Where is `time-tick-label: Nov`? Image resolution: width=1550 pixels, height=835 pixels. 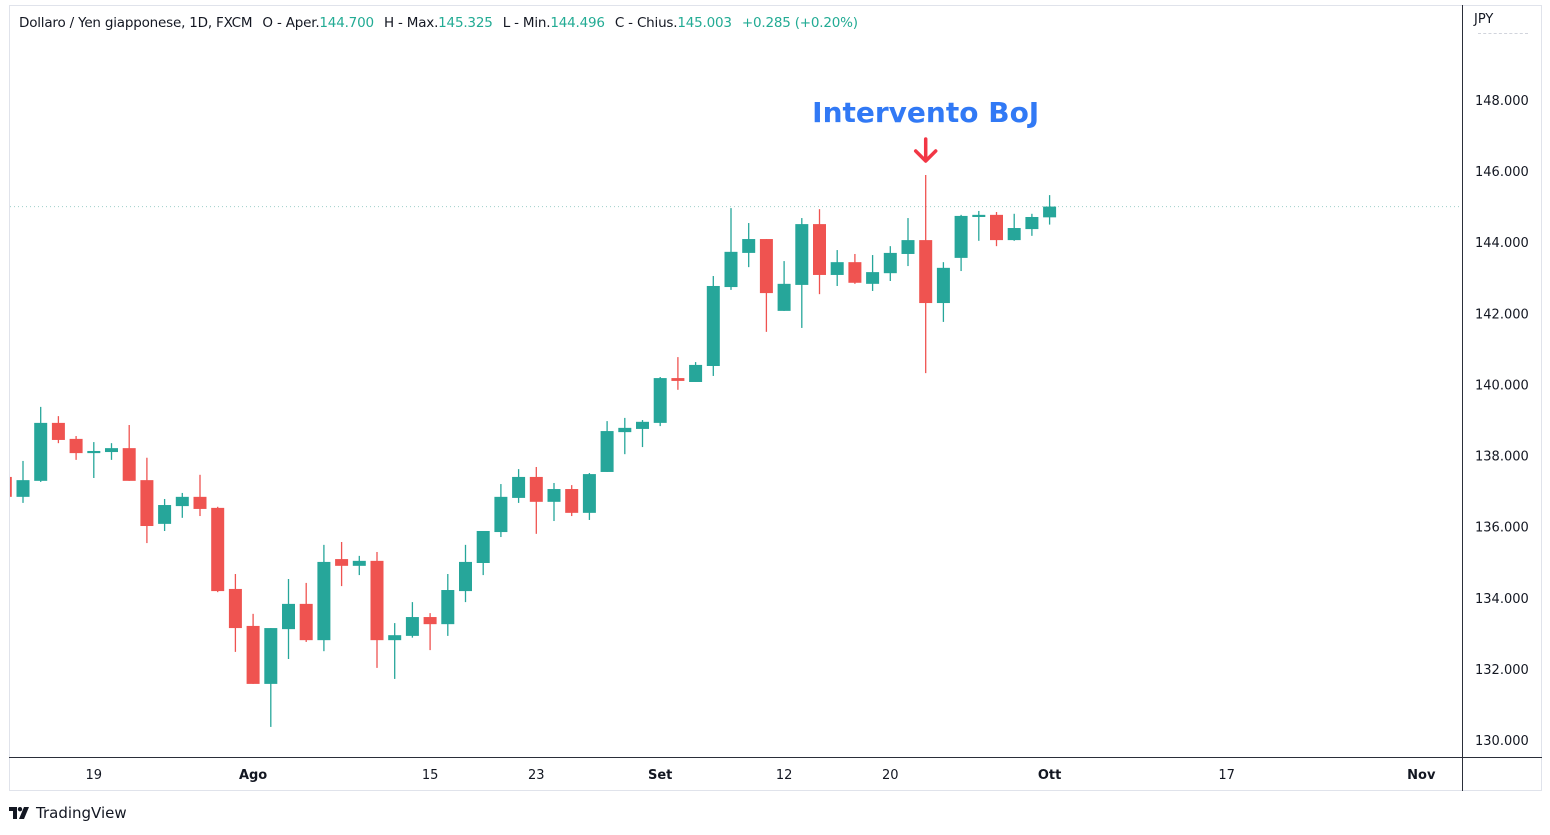 time-tick-label: Nov is located at coordinates (1421, 775).